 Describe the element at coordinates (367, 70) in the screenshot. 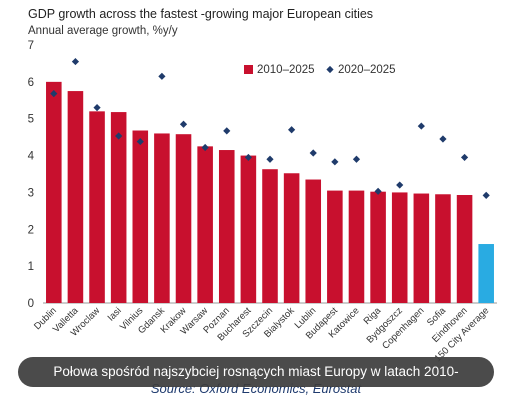

I see `legend-label: 2020–2025` at that location.